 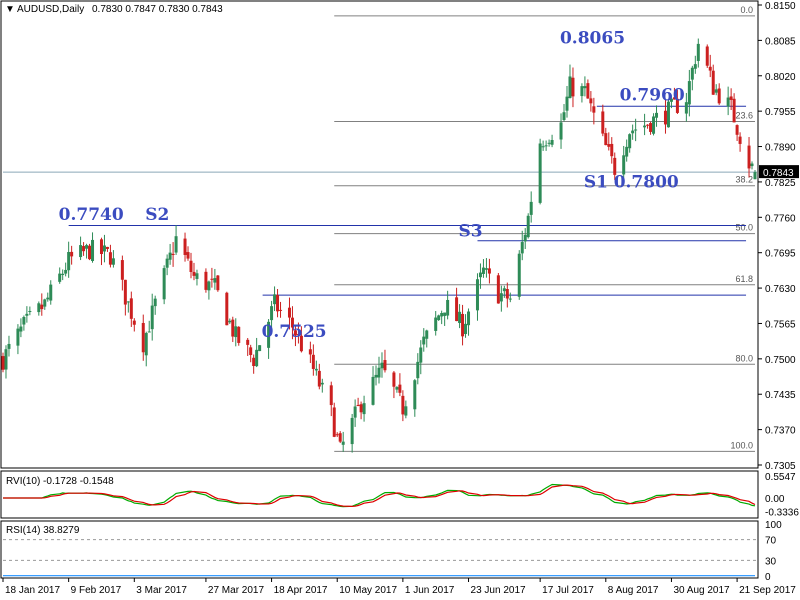 What do you see at coordinates (10, 9) in the screenshot?
I see `collapse-arrow-icon: ▼` at bounding box center [10, 9].